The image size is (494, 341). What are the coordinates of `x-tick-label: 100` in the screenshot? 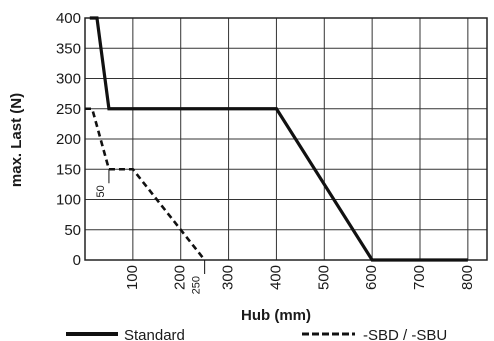 It's located at (132, 277).